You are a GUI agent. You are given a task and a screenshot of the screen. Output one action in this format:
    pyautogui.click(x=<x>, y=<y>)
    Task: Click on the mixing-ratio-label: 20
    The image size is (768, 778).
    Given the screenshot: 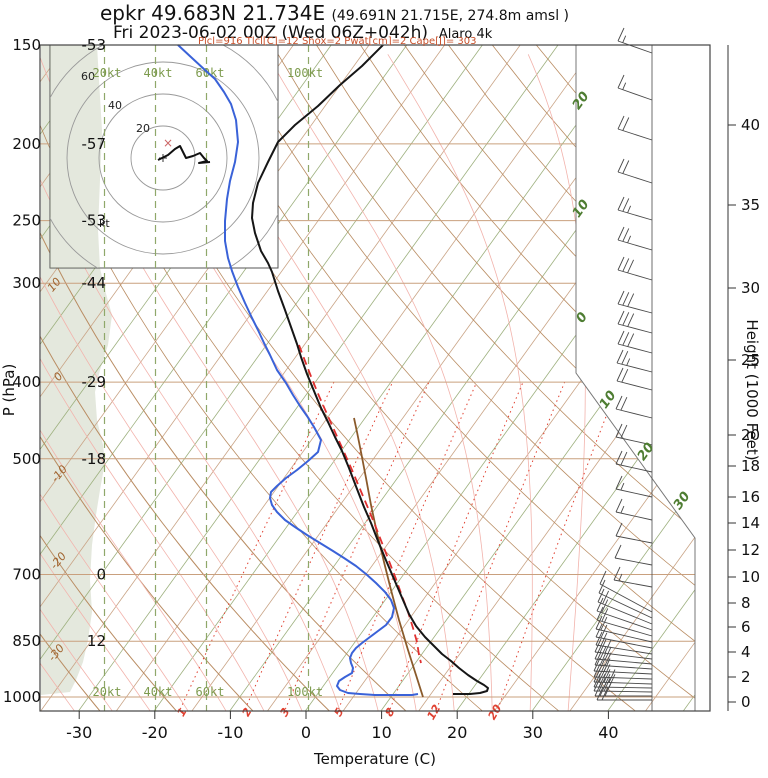 What is the action you would take?
    pyautogui.click(x=495, y=712)
    